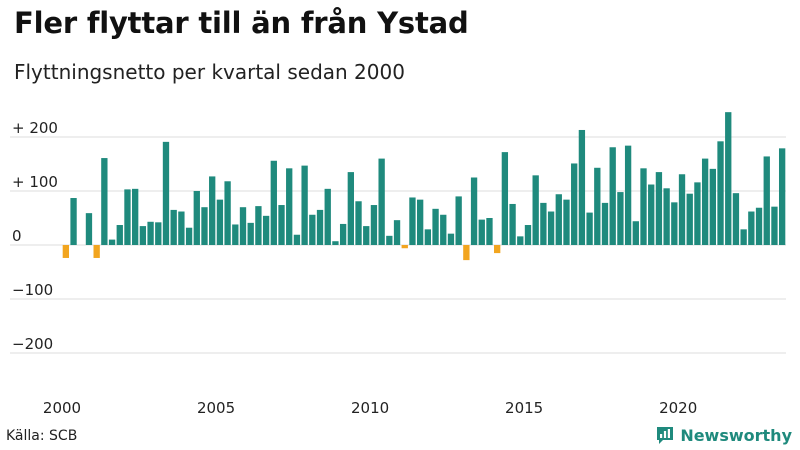  I want to click on x-tick-label: 2010, so click(370, 408).